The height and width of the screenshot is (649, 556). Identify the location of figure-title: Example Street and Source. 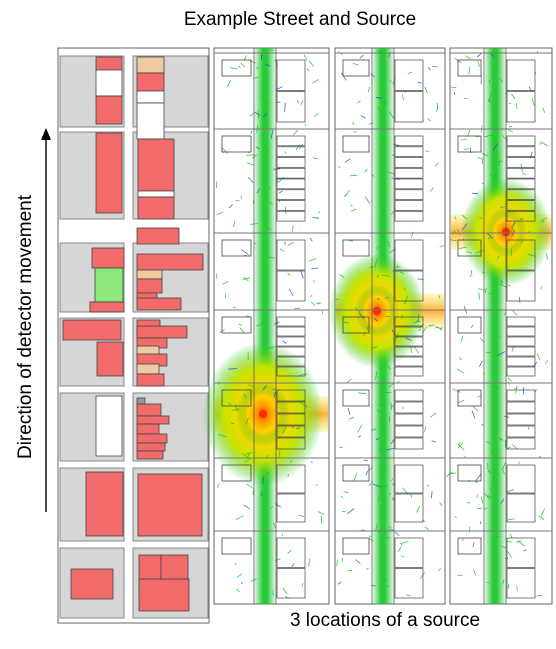
(300, 19).